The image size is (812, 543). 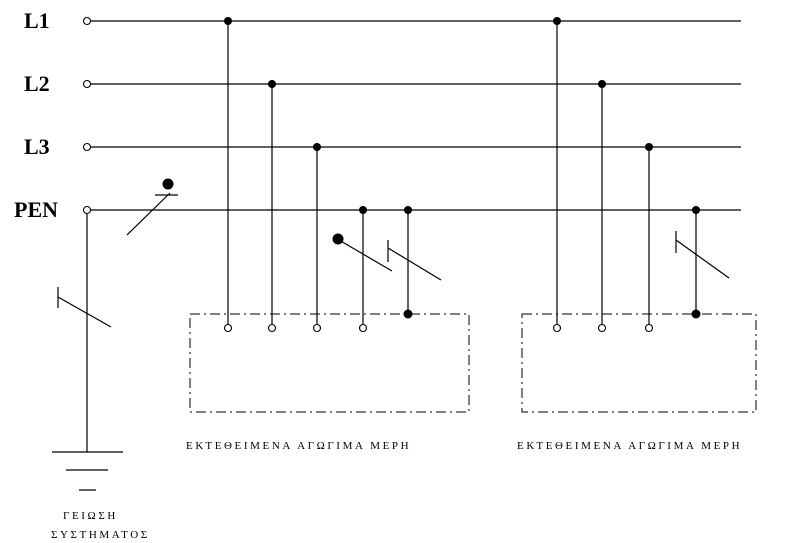 I want to click on bus-label-l2: L2, so click(x=37, y=83).